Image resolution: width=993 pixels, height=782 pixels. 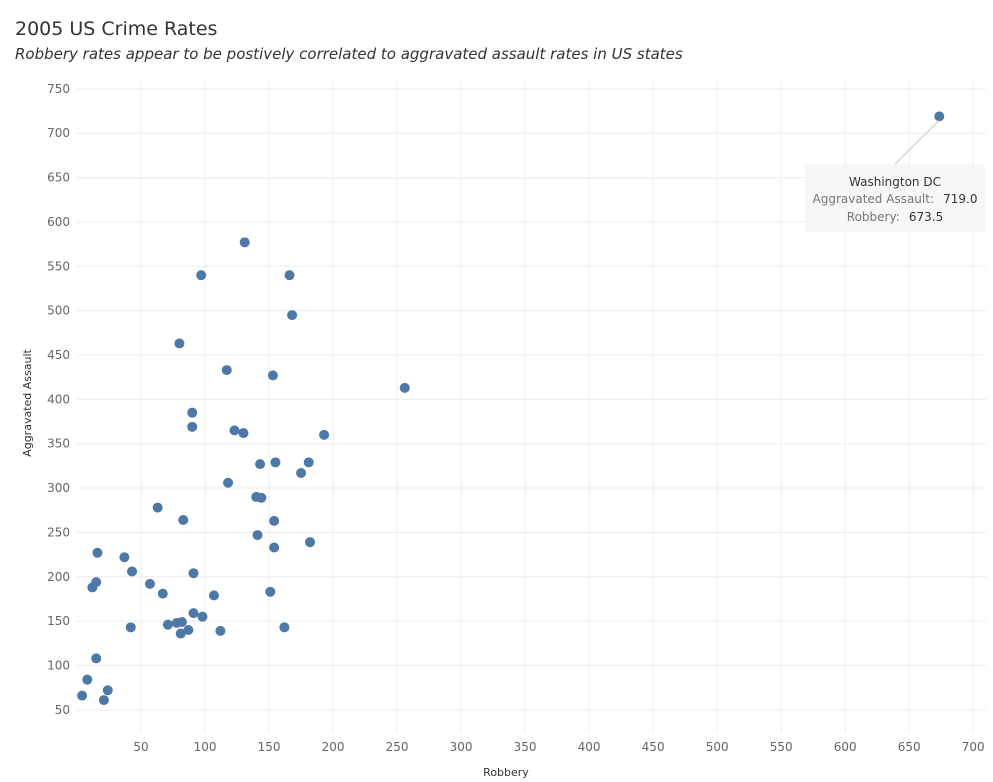 What do you see at coordinates (58, 133) in the screenshot?
I see `y-tick-label: 700` at bounding box center [58, 133].